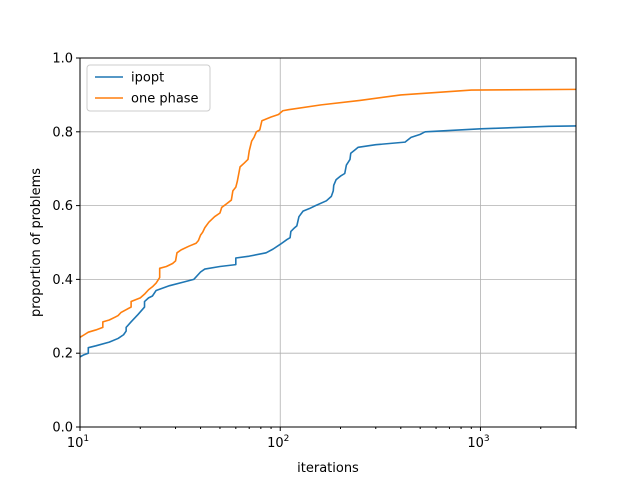  I want to click on x-tick-label: 10³, so click(478, 442).